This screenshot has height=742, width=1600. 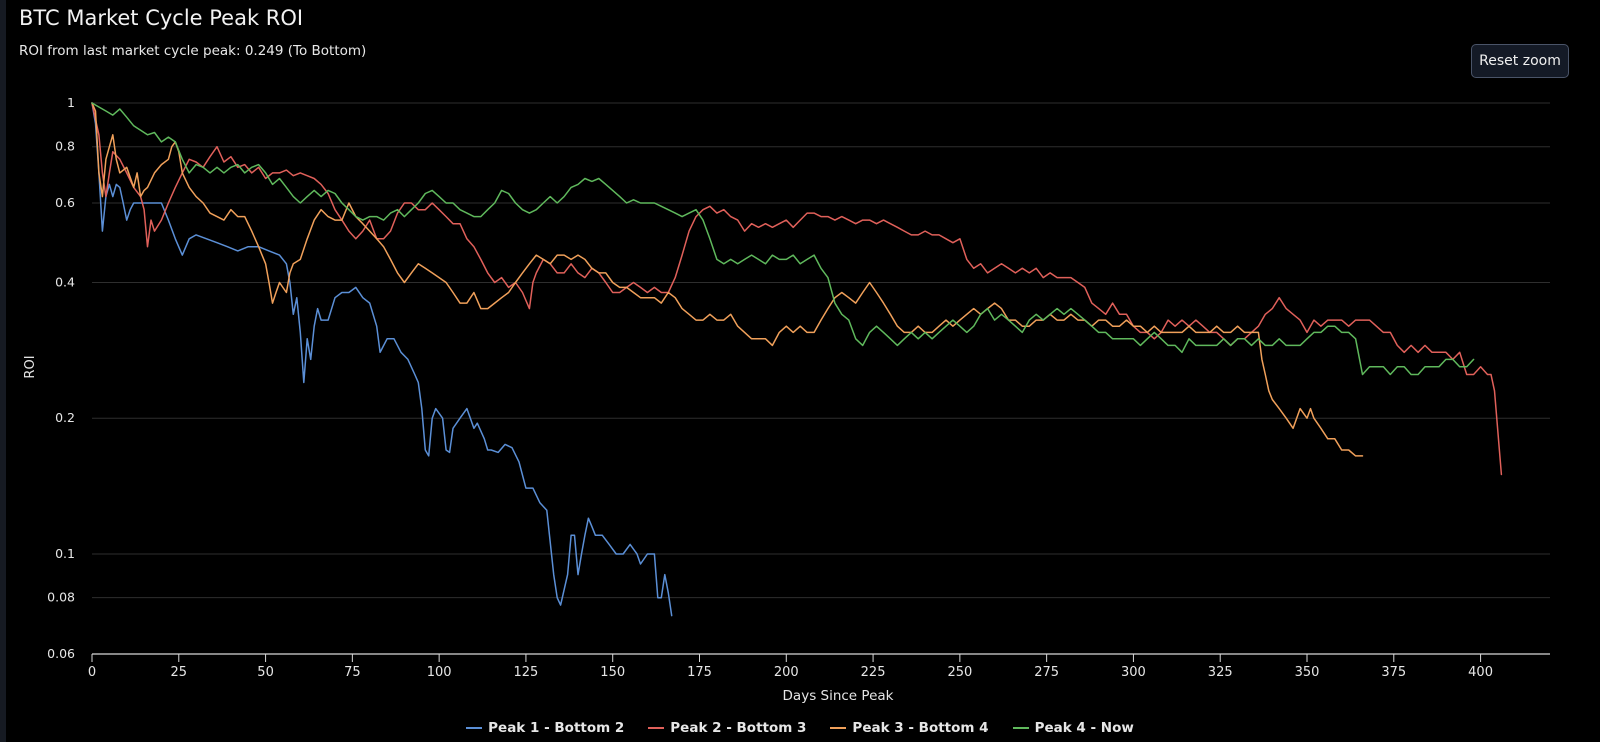 I want to click on x-tick-label: 350, so click(x=1307, y=672).